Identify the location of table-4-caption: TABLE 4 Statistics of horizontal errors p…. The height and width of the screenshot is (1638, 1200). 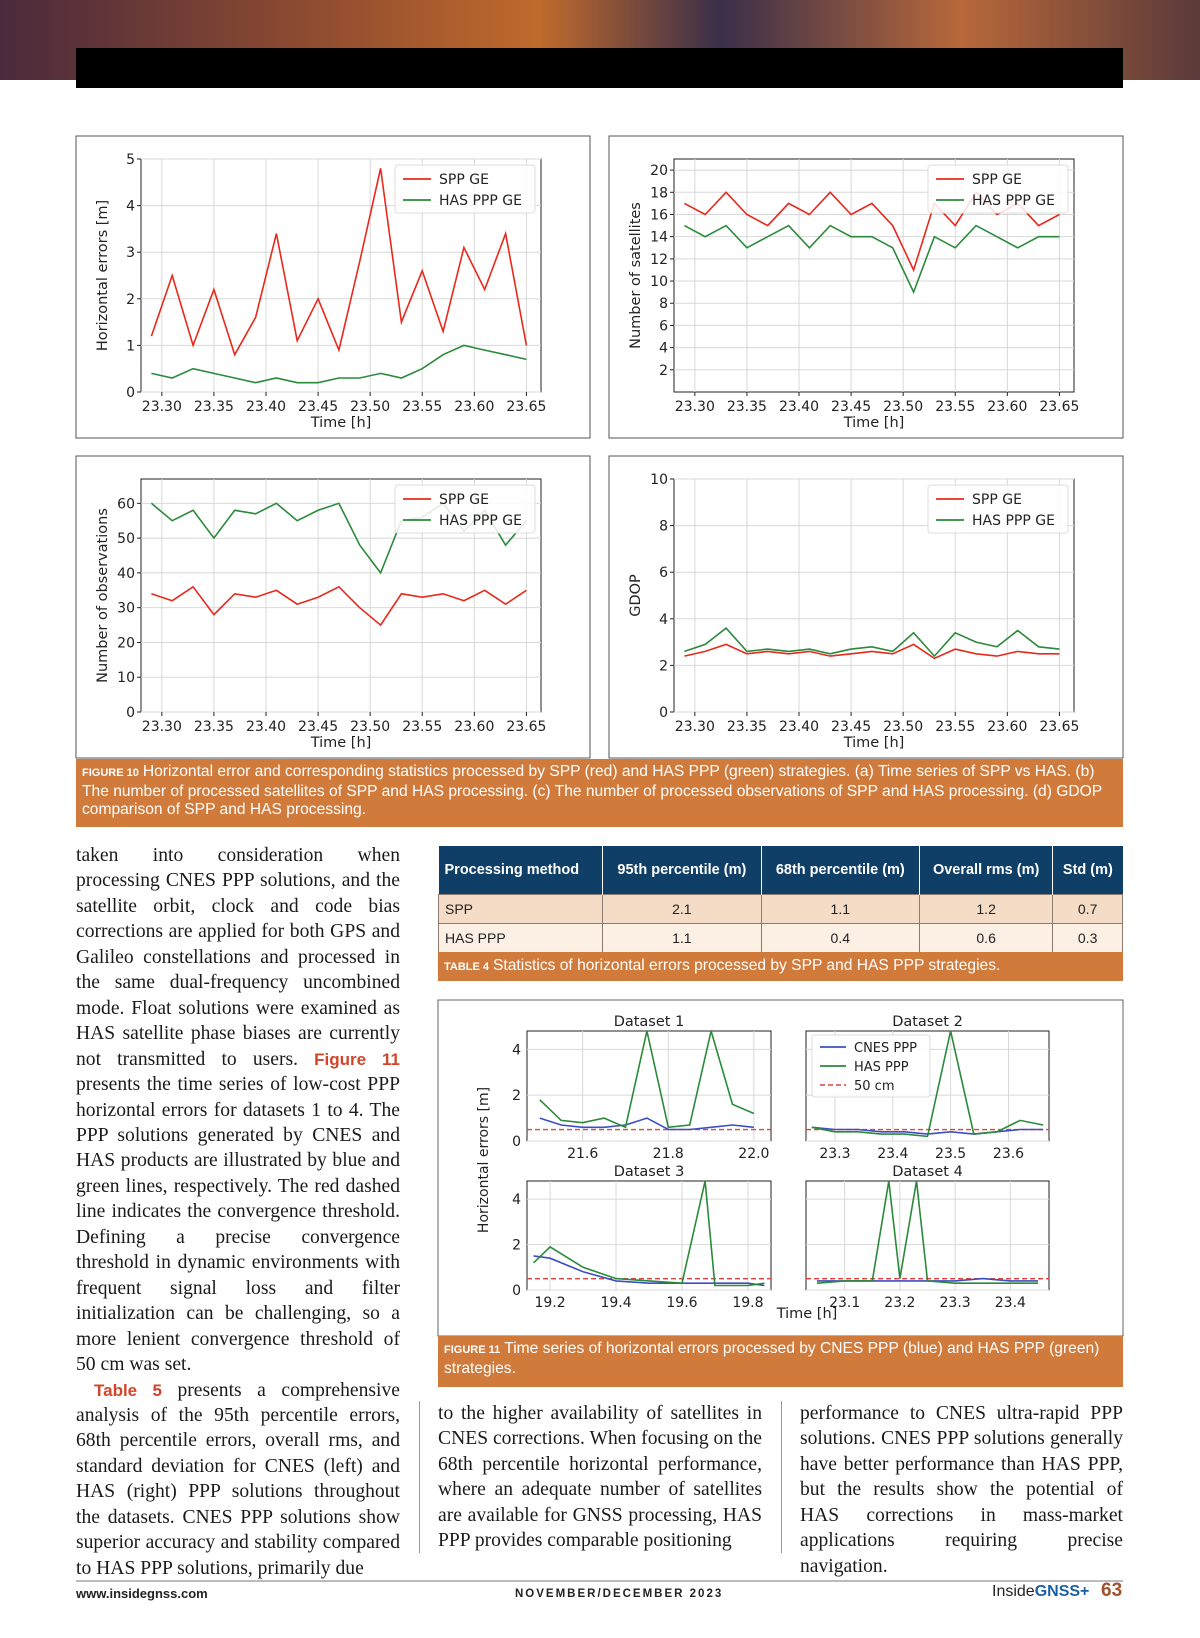
(780, 966).